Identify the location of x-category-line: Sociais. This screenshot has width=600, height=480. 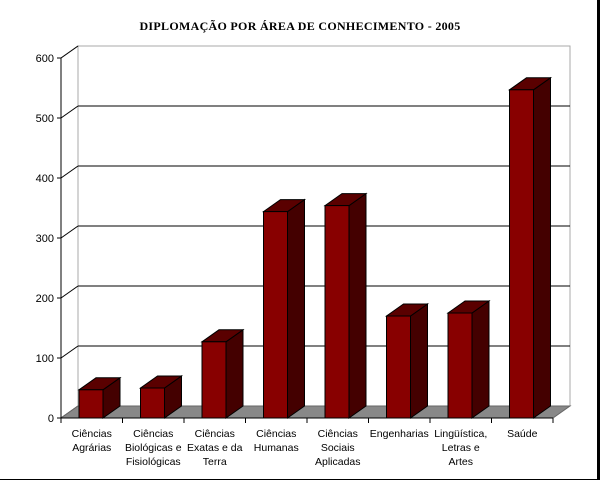
(338, 448).